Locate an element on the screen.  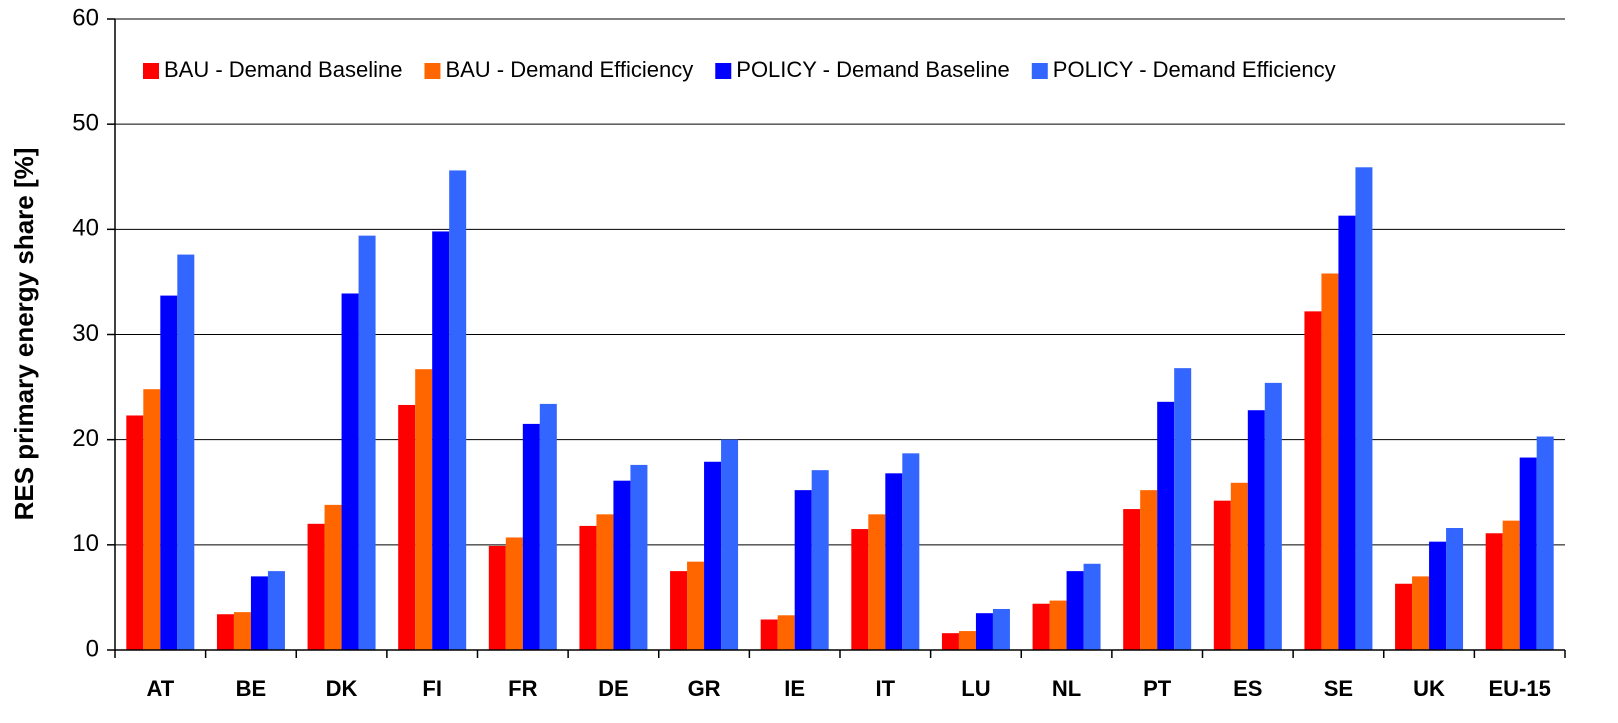
y-tick-label: 0 is located at coordinates (92, 648).